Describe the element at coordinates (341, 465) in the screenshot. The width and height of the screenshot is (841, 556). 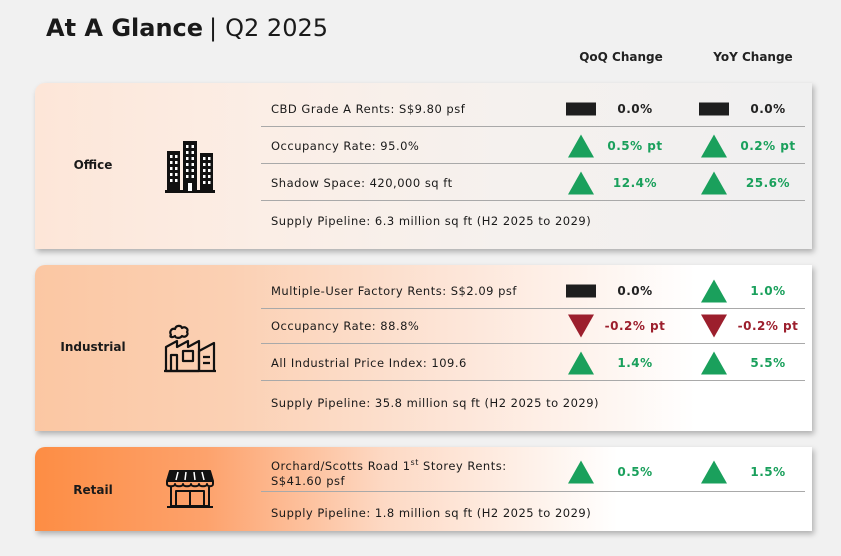
I see `metric-label-line1: Orchard/Scotts Road 1` at that location.